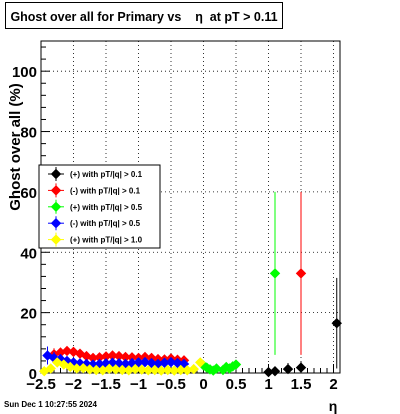  I want to click on legend-entry: (+) with pT/|q| > 1.0, so click(106, 240).